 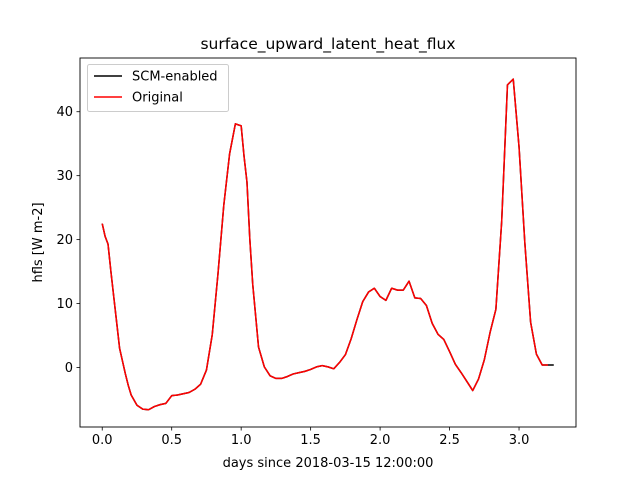 What do you see at coordinates (175, 77) in the screenshot?
I see `legend-label-scm-enabled: SCM-enabled` at bounding box center [175, 77].